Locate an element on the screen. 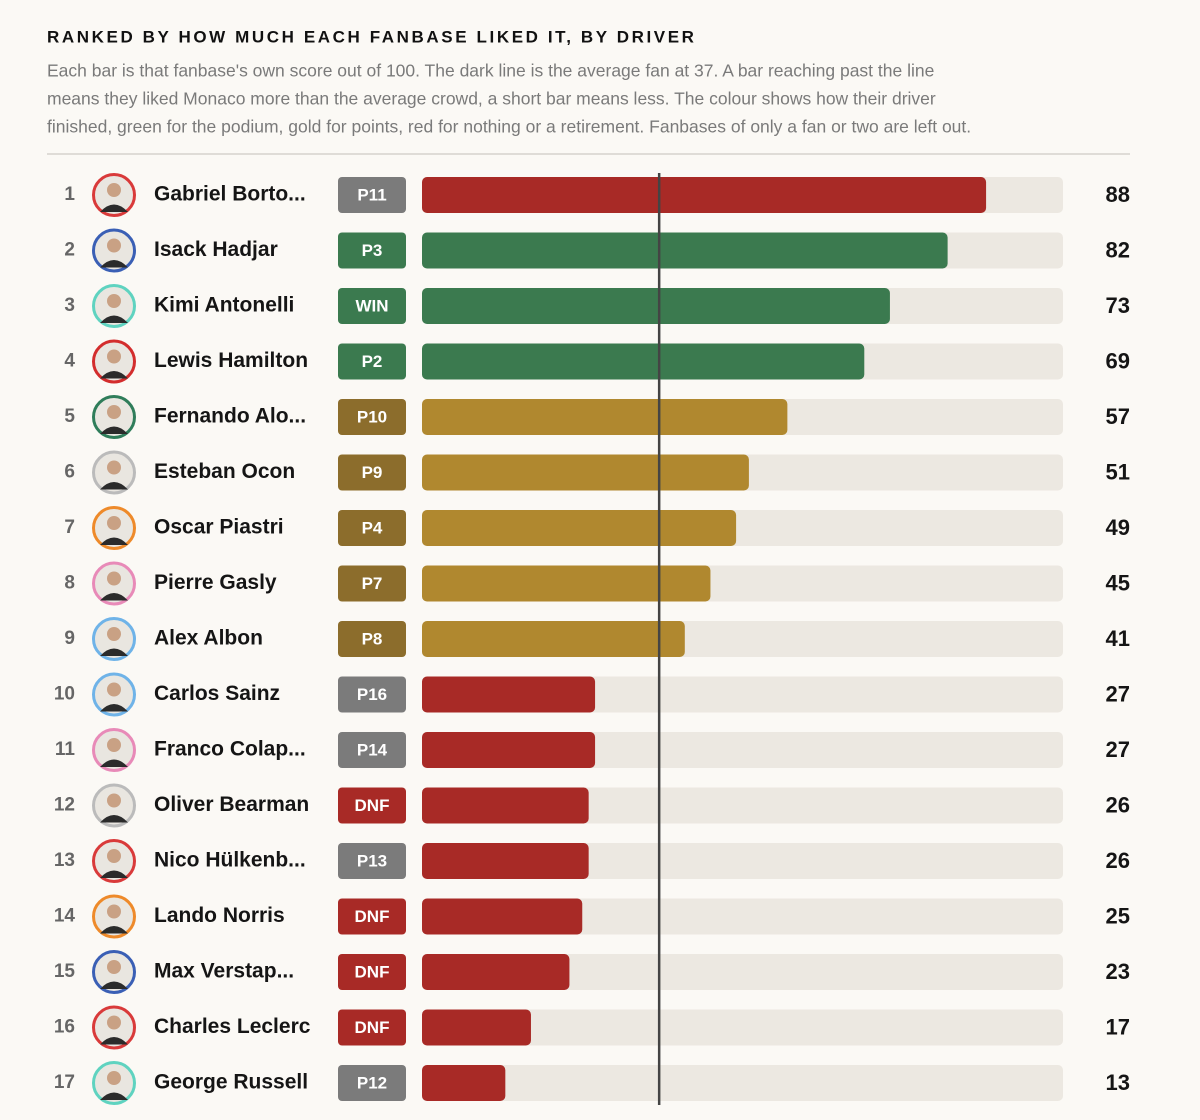 Image resolution: width=1200 pixels, height=1120 pixels. rank: 7 is located at coordinates (69, 527).